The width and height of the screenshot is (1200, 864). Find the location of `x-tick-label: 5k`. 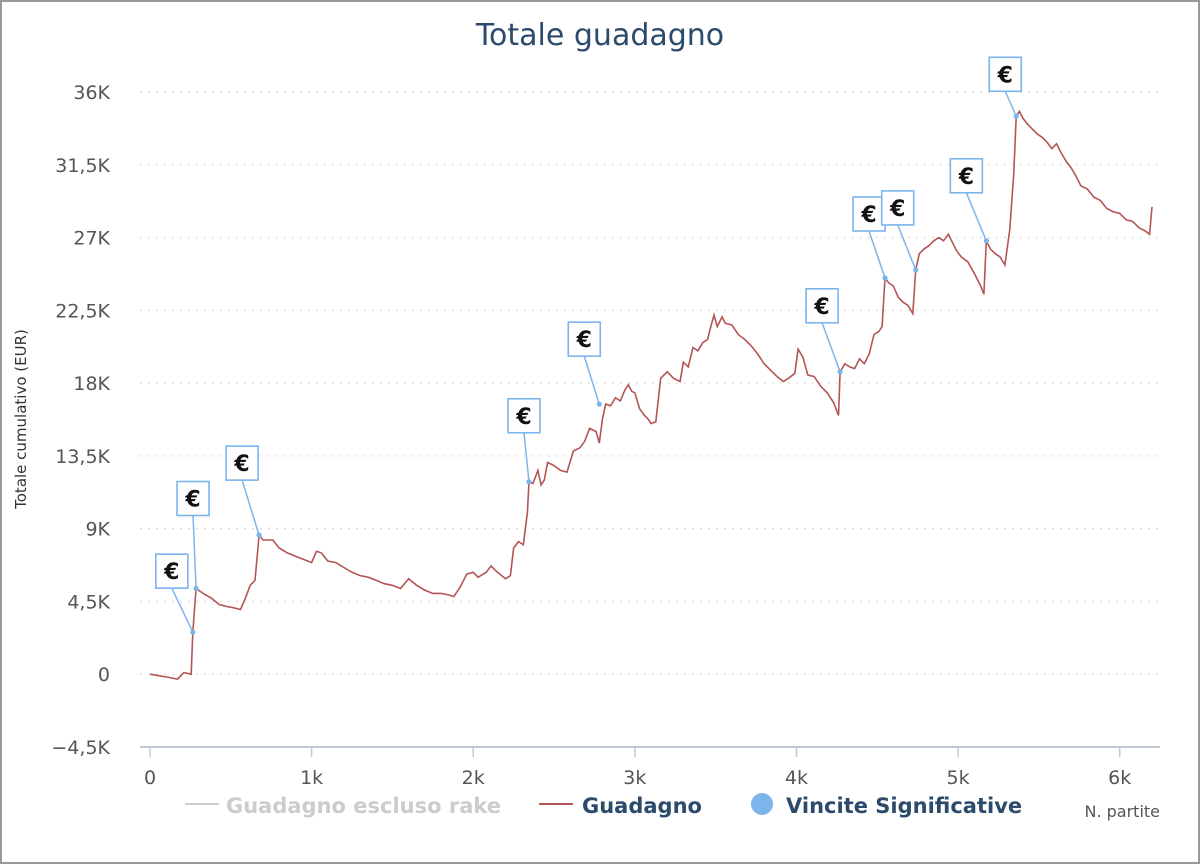

x-tick-label: 5k is located at coordinates (958, 778).